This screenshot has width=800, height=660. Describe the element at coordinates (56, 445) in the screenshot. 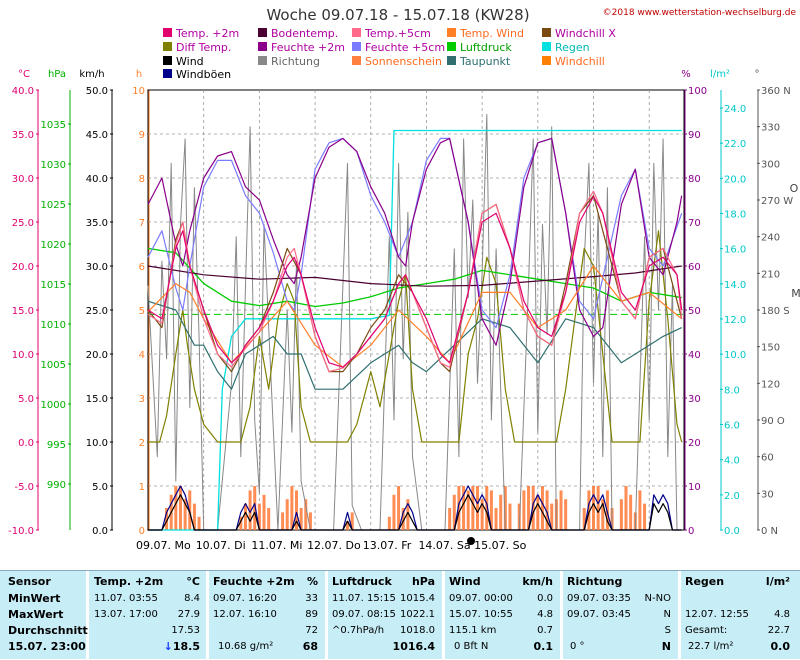

I see `axis-tick-hpa: 995` at that location.